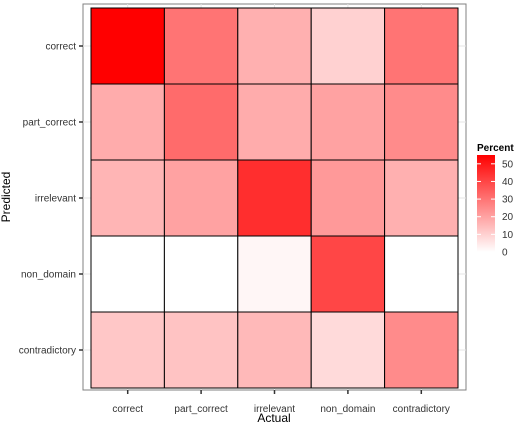 This screenshot has width=518, height=426. Describe the element at coordinates (274, 46) in the screenshot. I see `heatmap-cell-correct-irrelevant` at that location.